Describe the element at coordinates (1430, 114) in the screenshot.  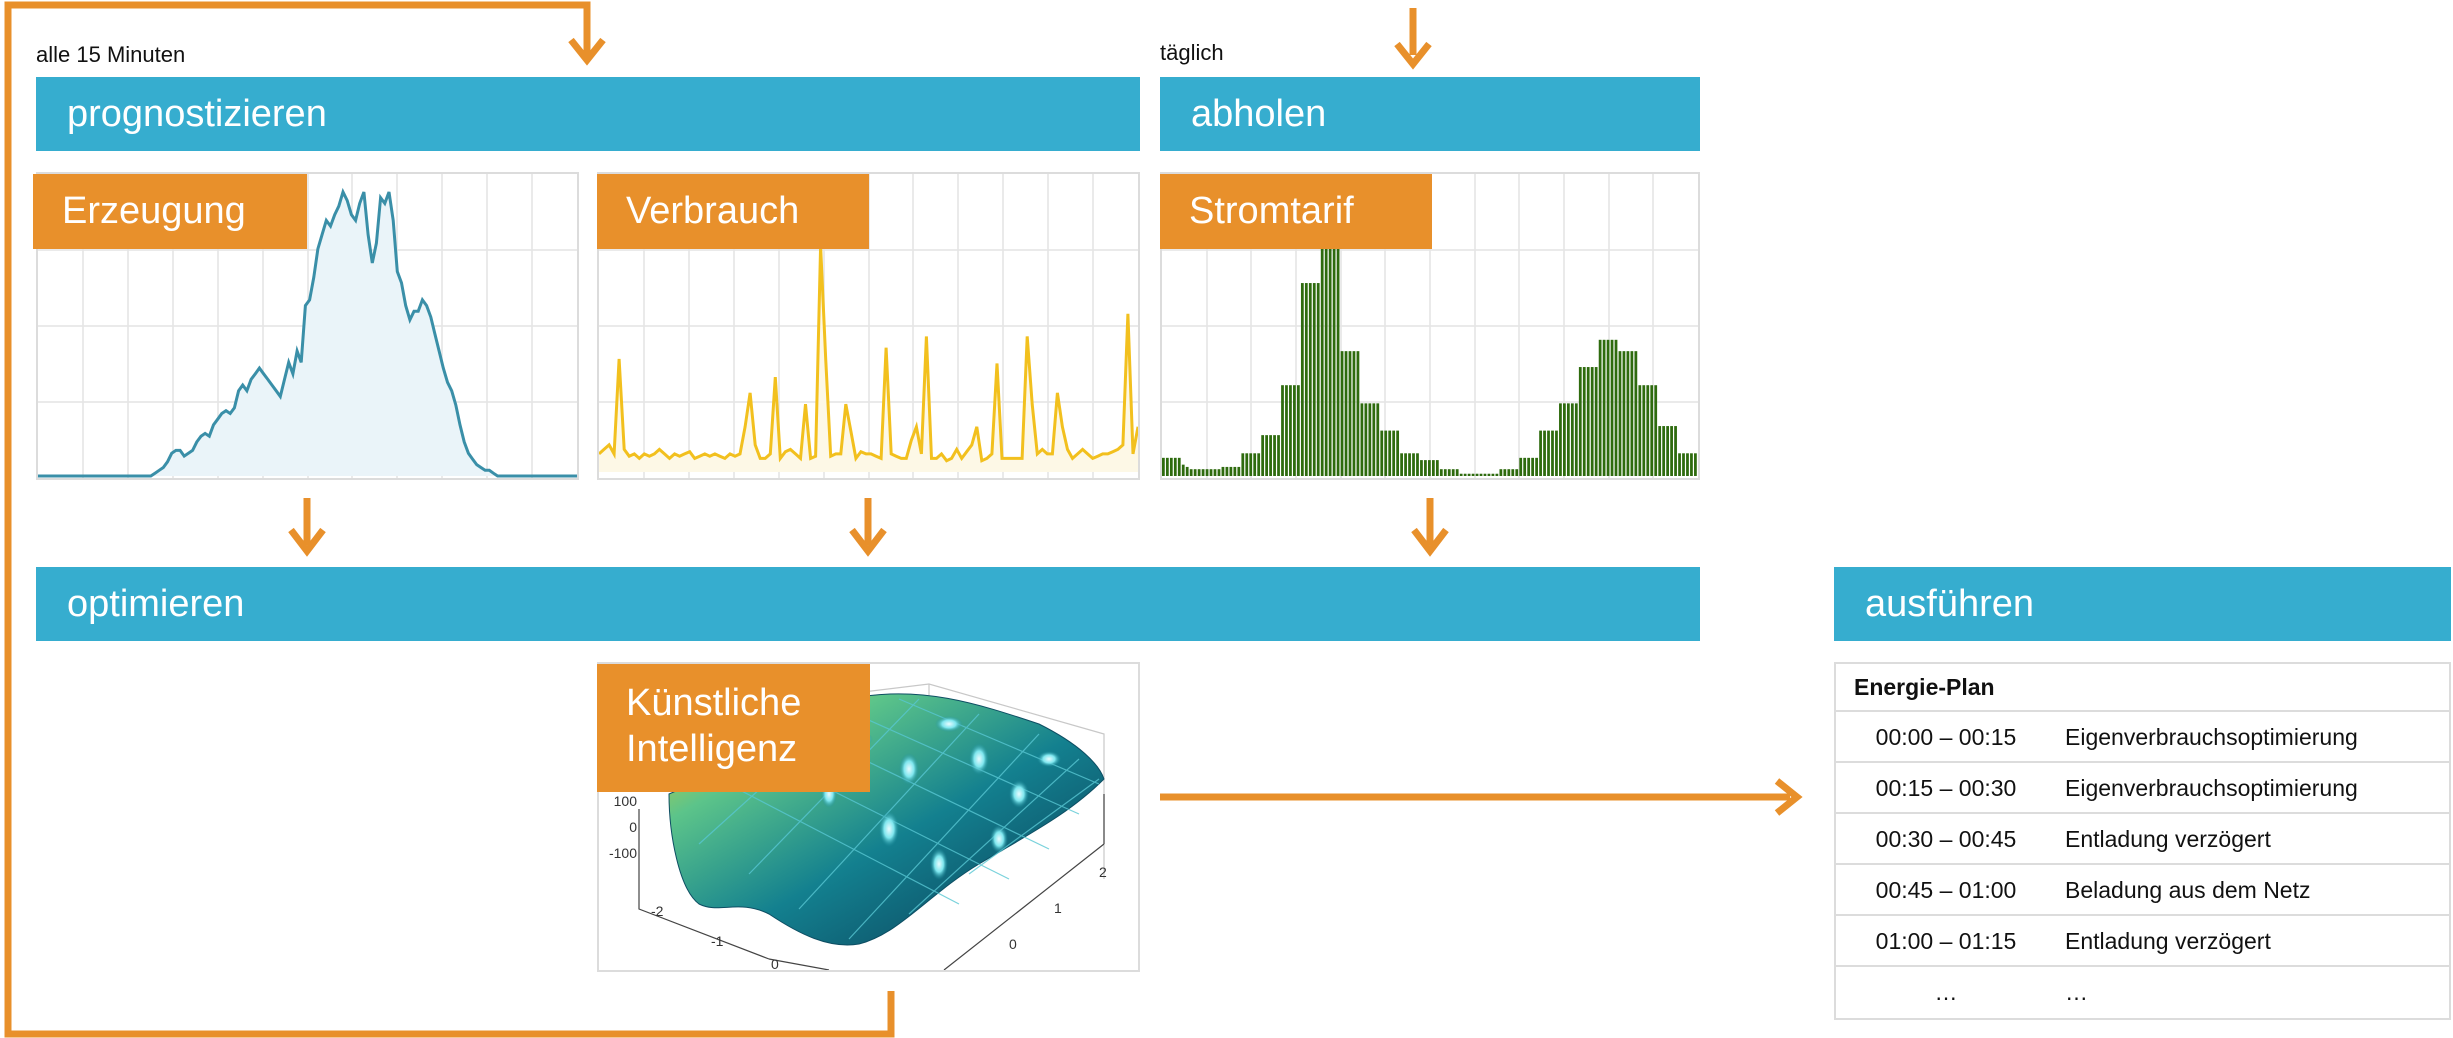
I see `stage-fetch: abholen` at that location.